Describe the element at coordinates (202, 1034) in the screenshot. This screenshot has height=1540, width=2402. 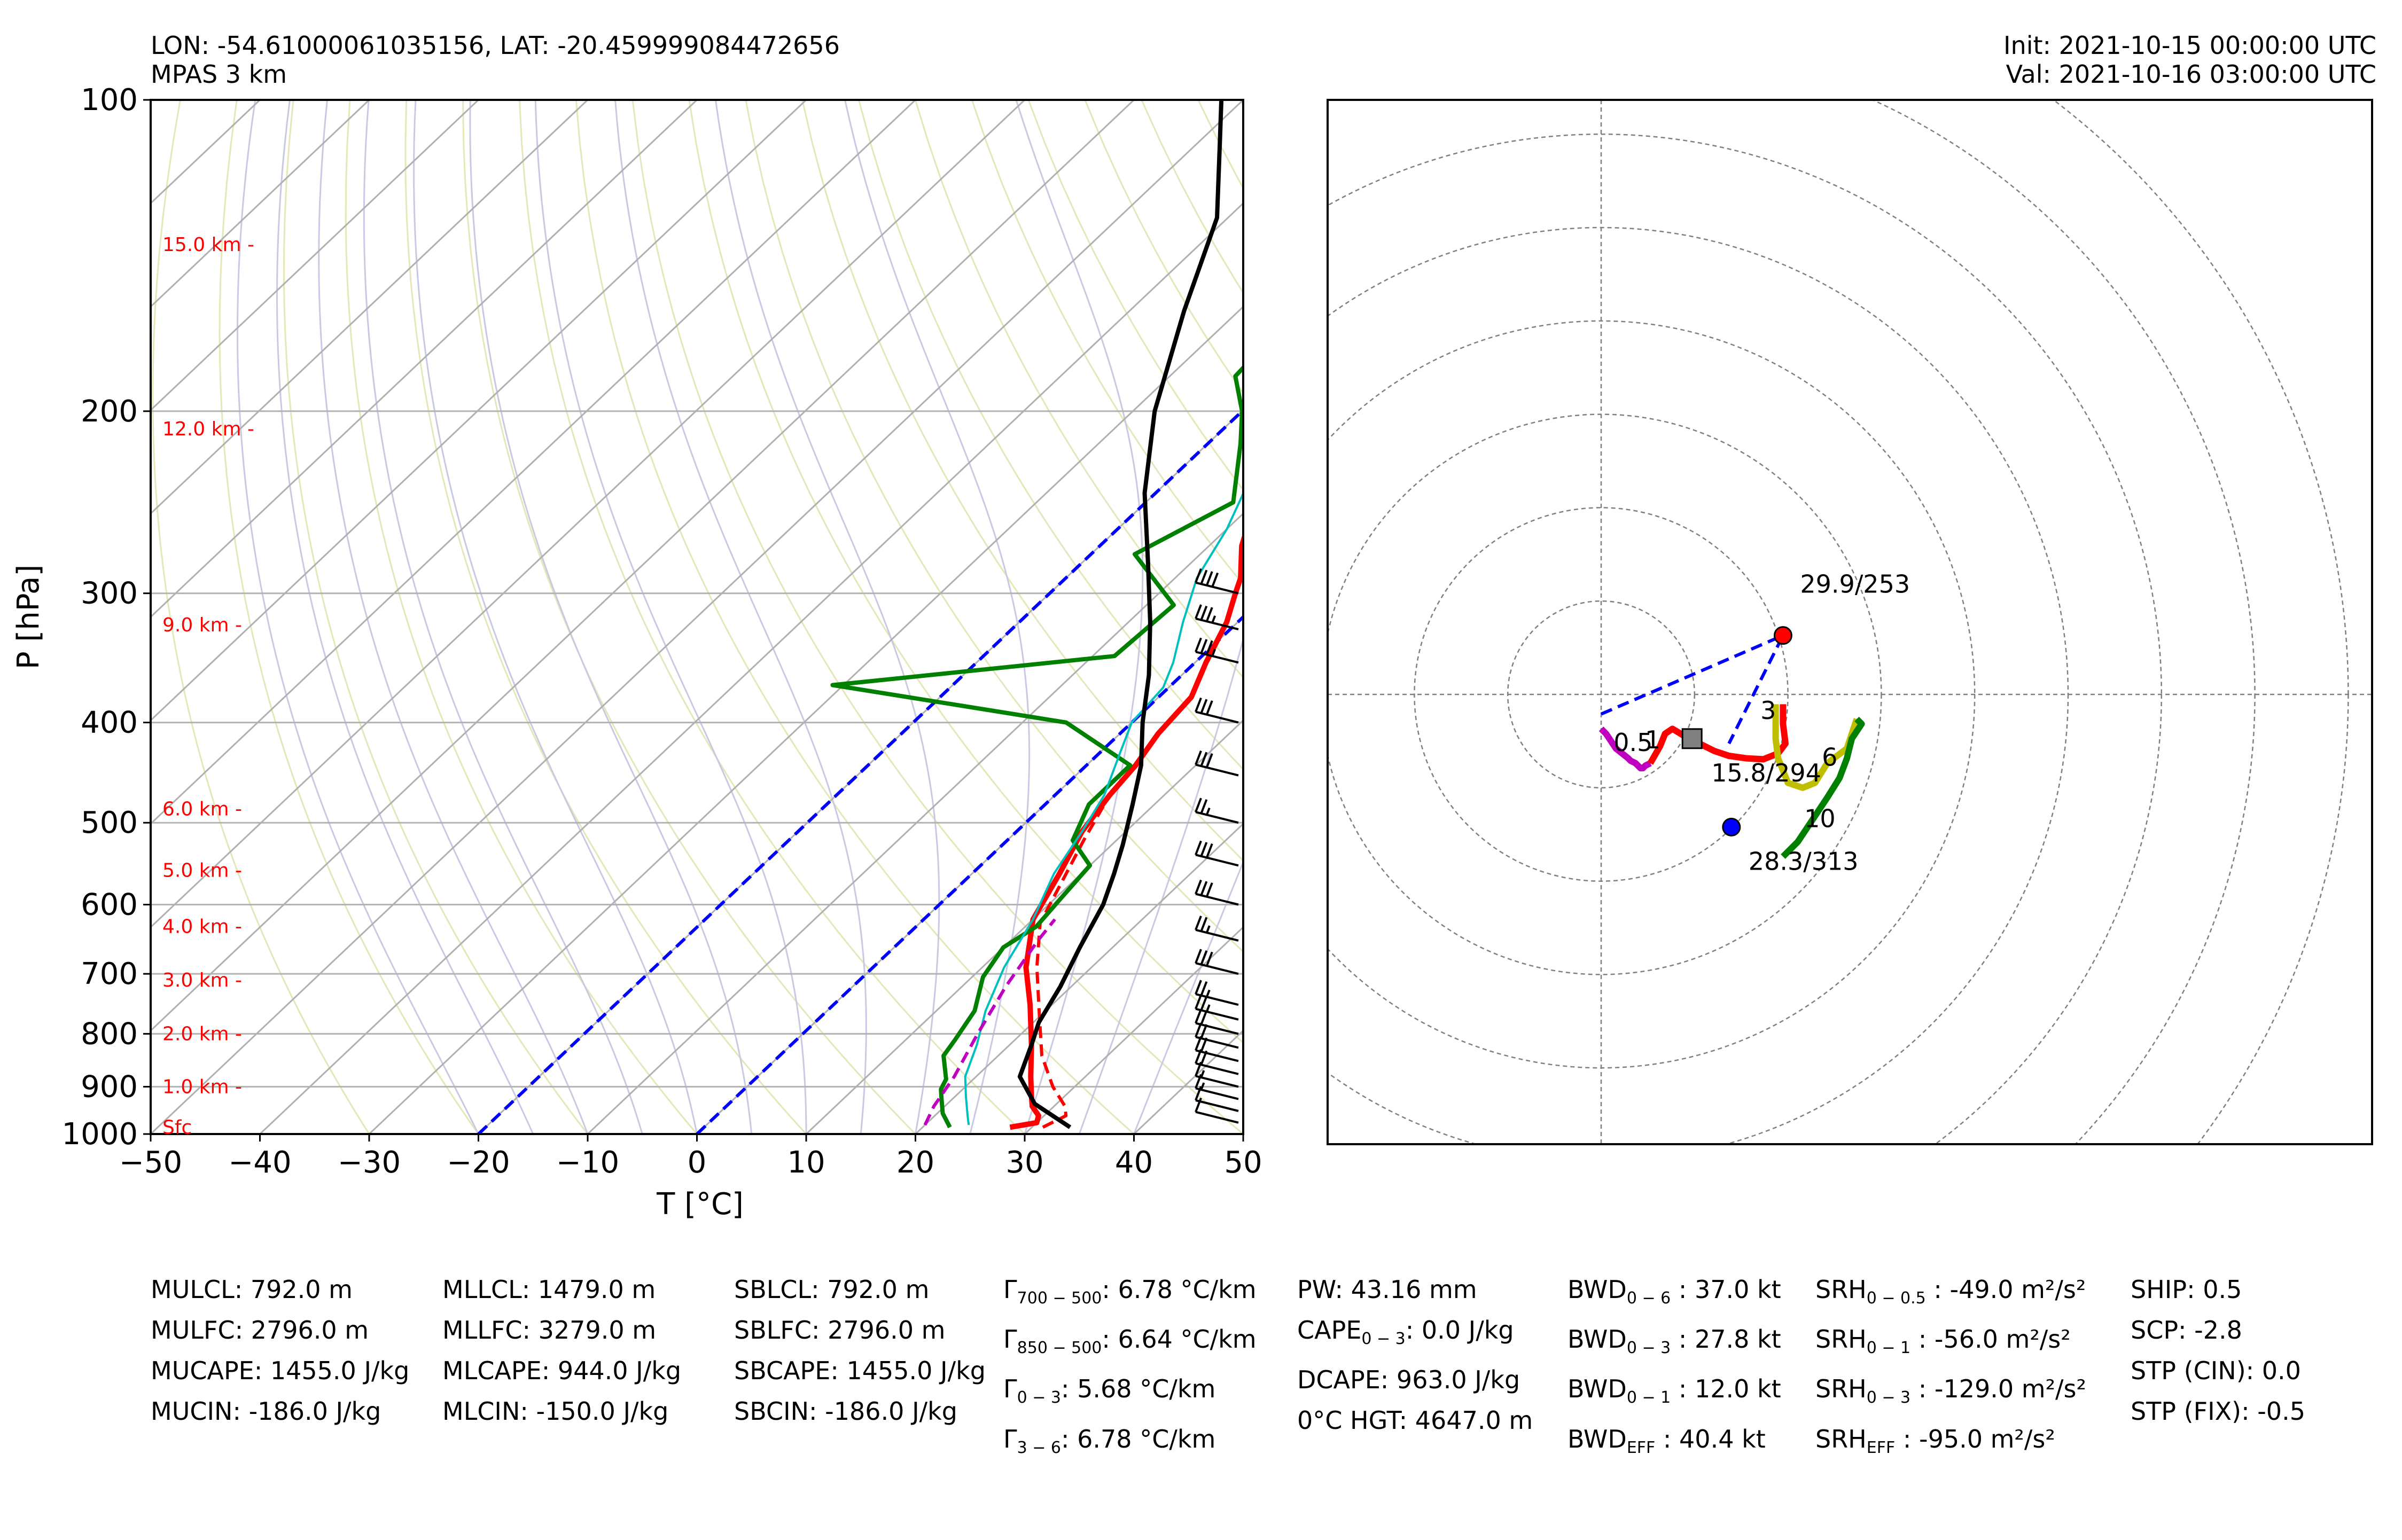
I see `height-label: 2.0 km -` at that location.